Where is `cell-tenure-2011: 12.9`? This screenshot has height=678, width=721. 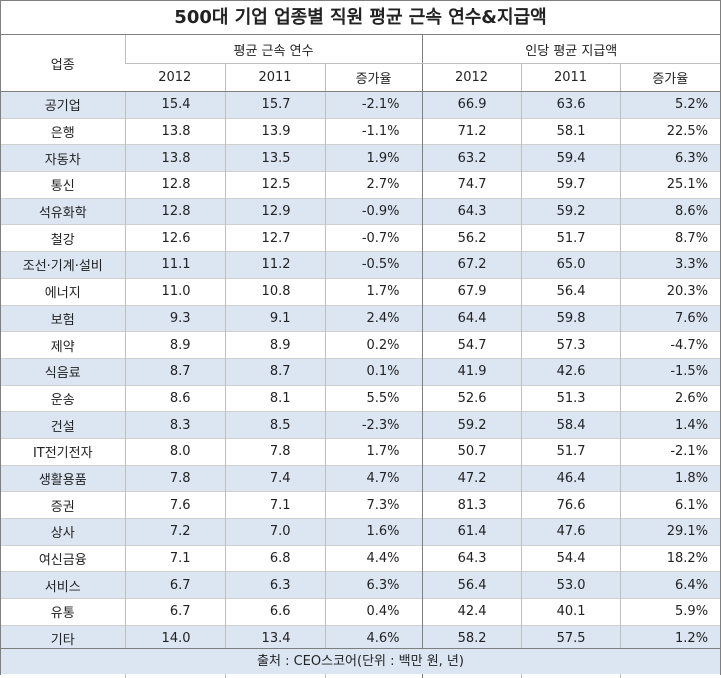
cell-tenure-2011: 12.9 is located at coordinates (275, 211).